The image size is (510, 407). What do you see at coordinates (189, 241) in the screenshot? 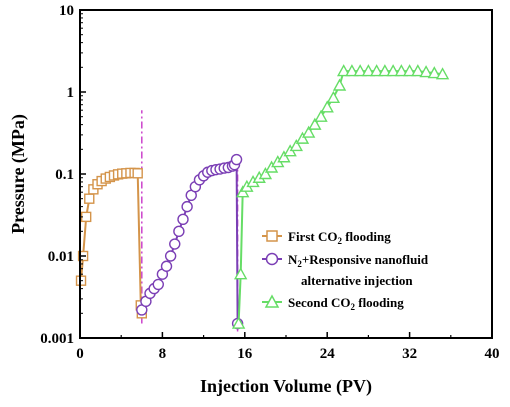
I see `series-line-second` at bounding box center [189, 241].